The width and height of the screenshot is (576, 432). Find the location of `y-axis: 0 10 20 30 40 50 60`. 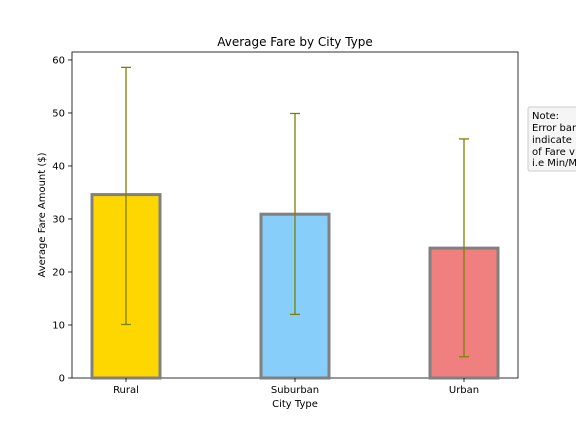

y-axis: 0 10 20 30 40 50 60 is located at coordinates (62, 220).